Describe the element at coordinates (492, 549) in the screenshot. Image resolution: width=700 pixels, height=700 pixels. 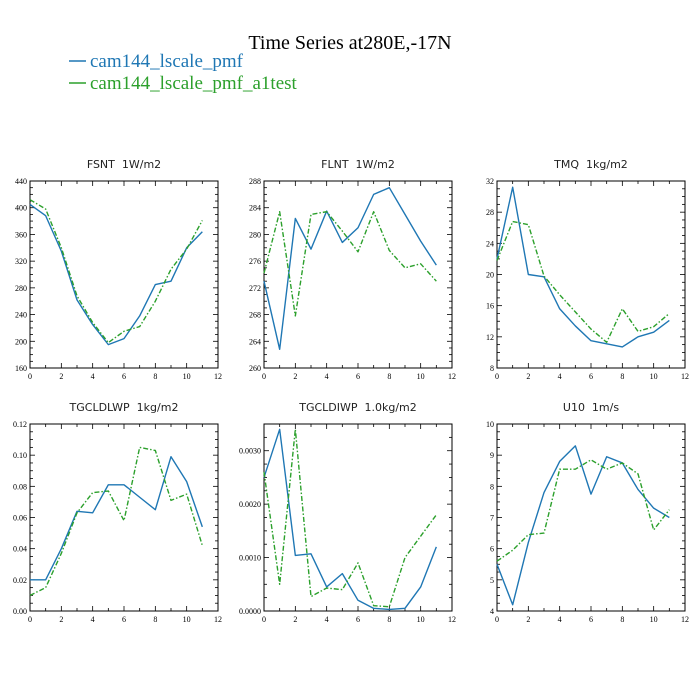
I see `y-tick-label: 6` at that location.